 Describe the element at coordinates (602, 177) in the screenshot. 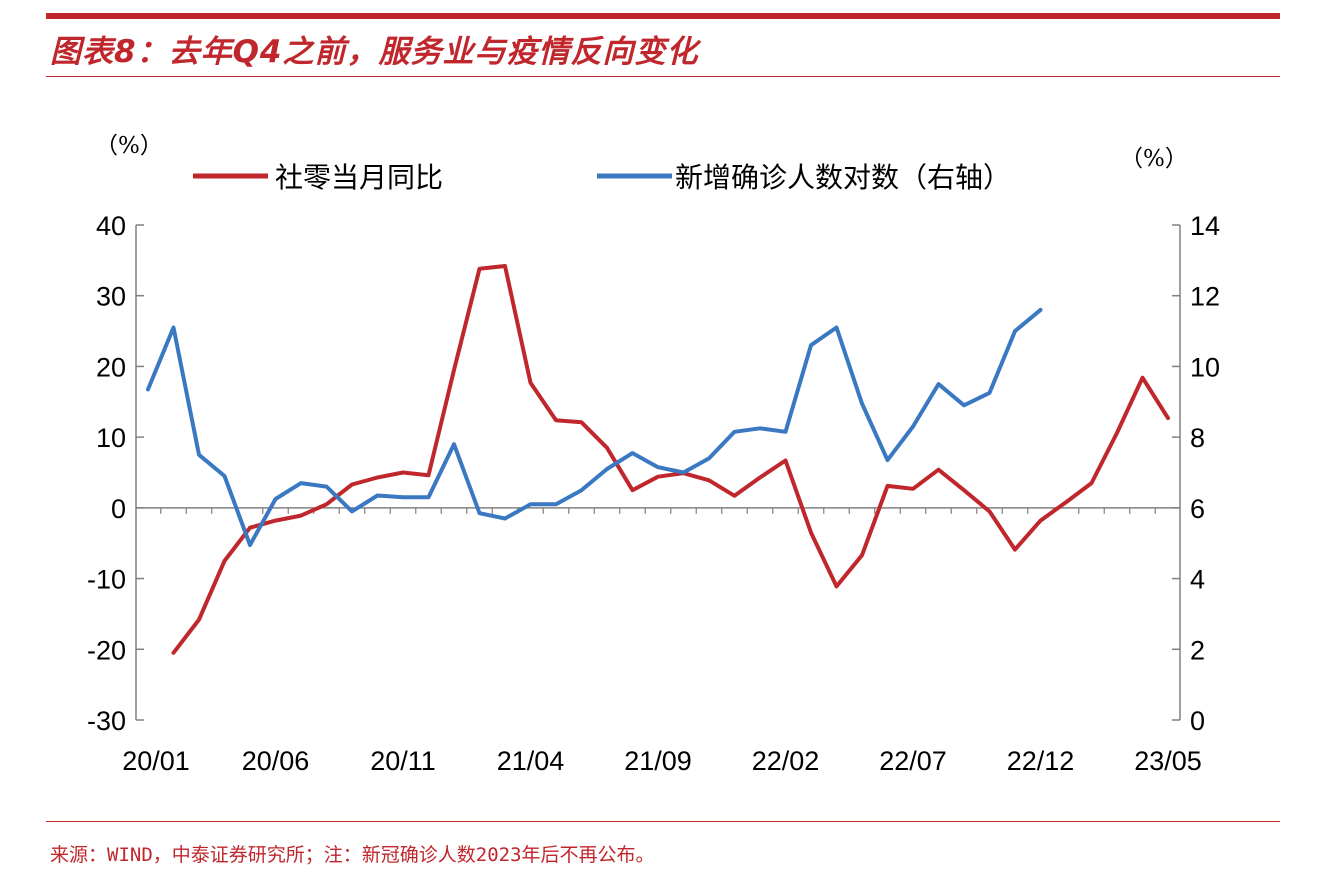

I see `legend: 社零当月同比 新增确诊人数对数（右轴）` at that location.